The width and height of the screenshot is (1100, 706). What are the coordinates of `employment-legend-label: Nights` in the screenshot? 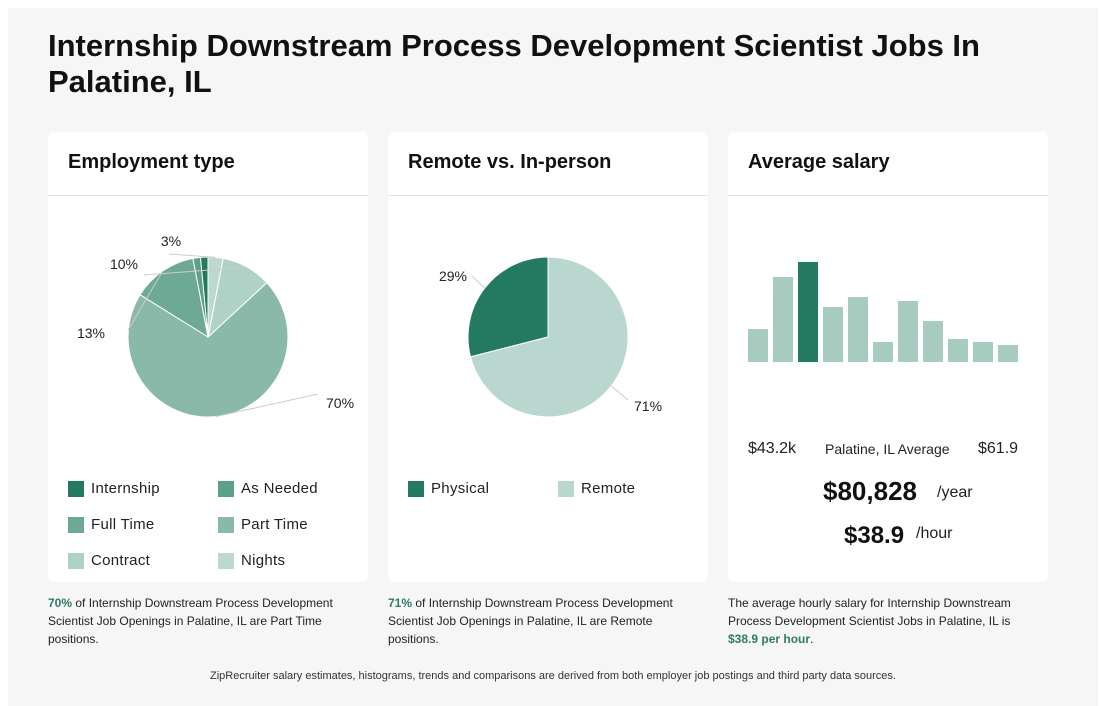 It's located at (263, 560).